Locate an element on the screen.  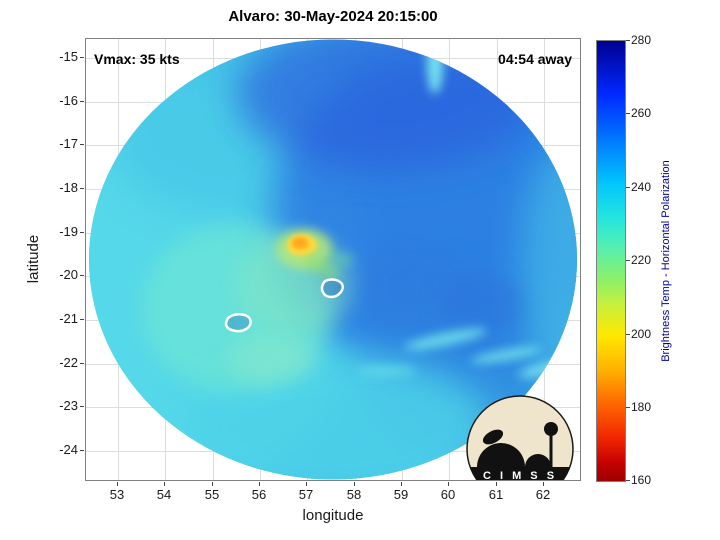
colorbar-tick-label: 240 is located at coordinates (641, 187).